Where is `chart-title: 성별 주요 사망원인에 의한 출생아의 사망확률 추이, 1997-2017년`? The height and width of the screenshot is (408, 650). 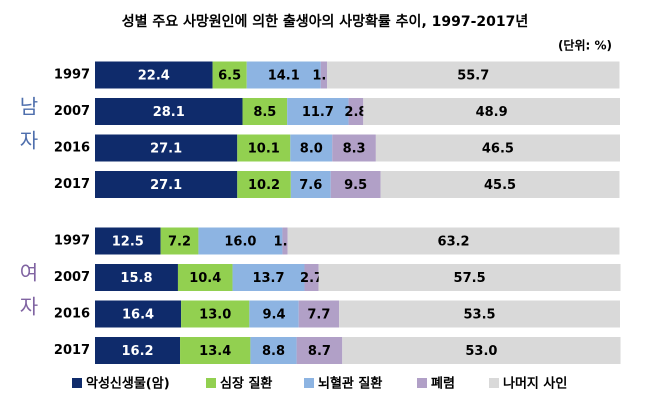
chart-title: 성별 주요 사망원인에 의한 출생아의 사망확률 추이, 1997-2017년 is located at coordinates (325, 21).